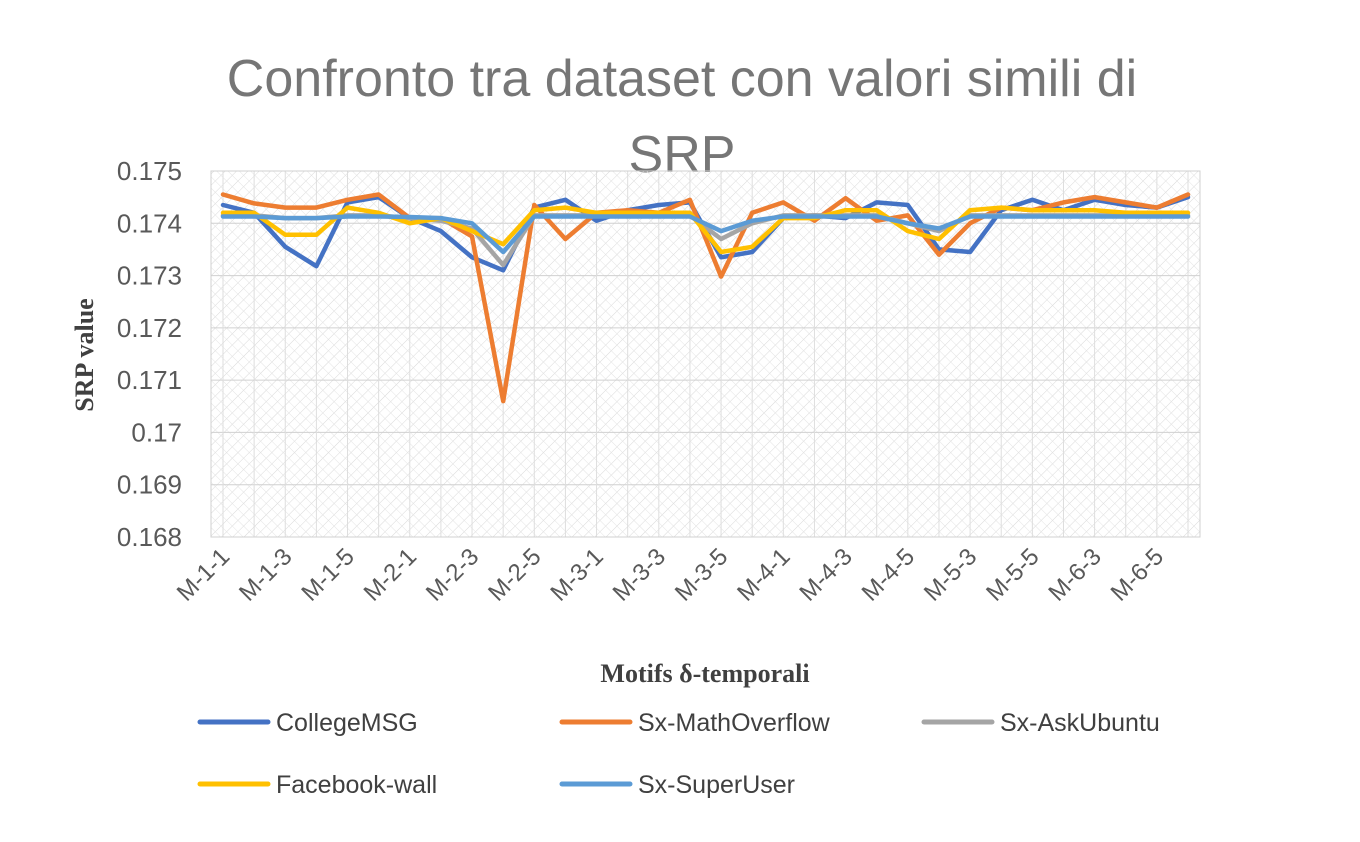 The height and width of the screenshot is (842, 1360). Describe the element at coordinates (327, 574) in the screenshot. I see `x-tick-label: M-1-5` at that location.